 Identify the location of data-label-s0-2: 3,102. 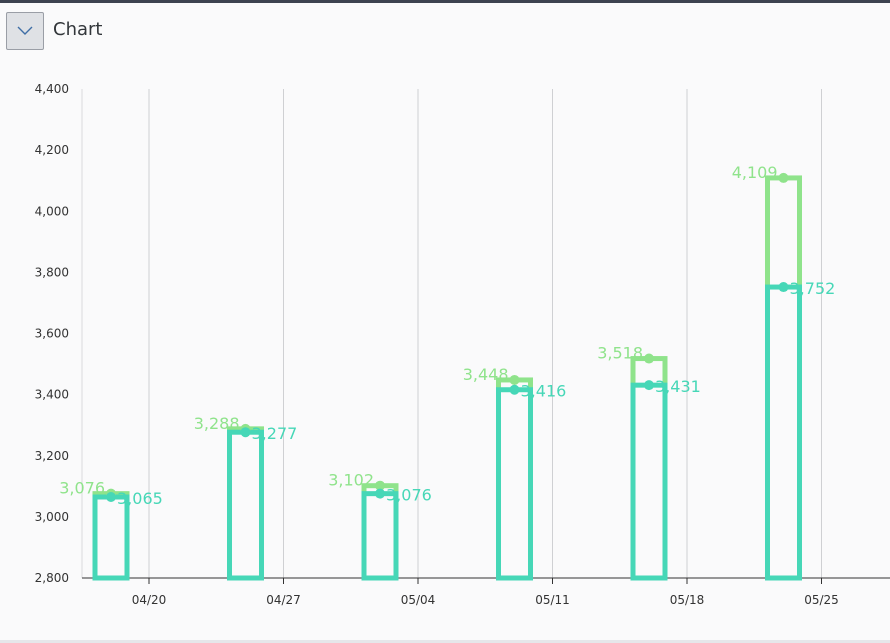
(351, 480).